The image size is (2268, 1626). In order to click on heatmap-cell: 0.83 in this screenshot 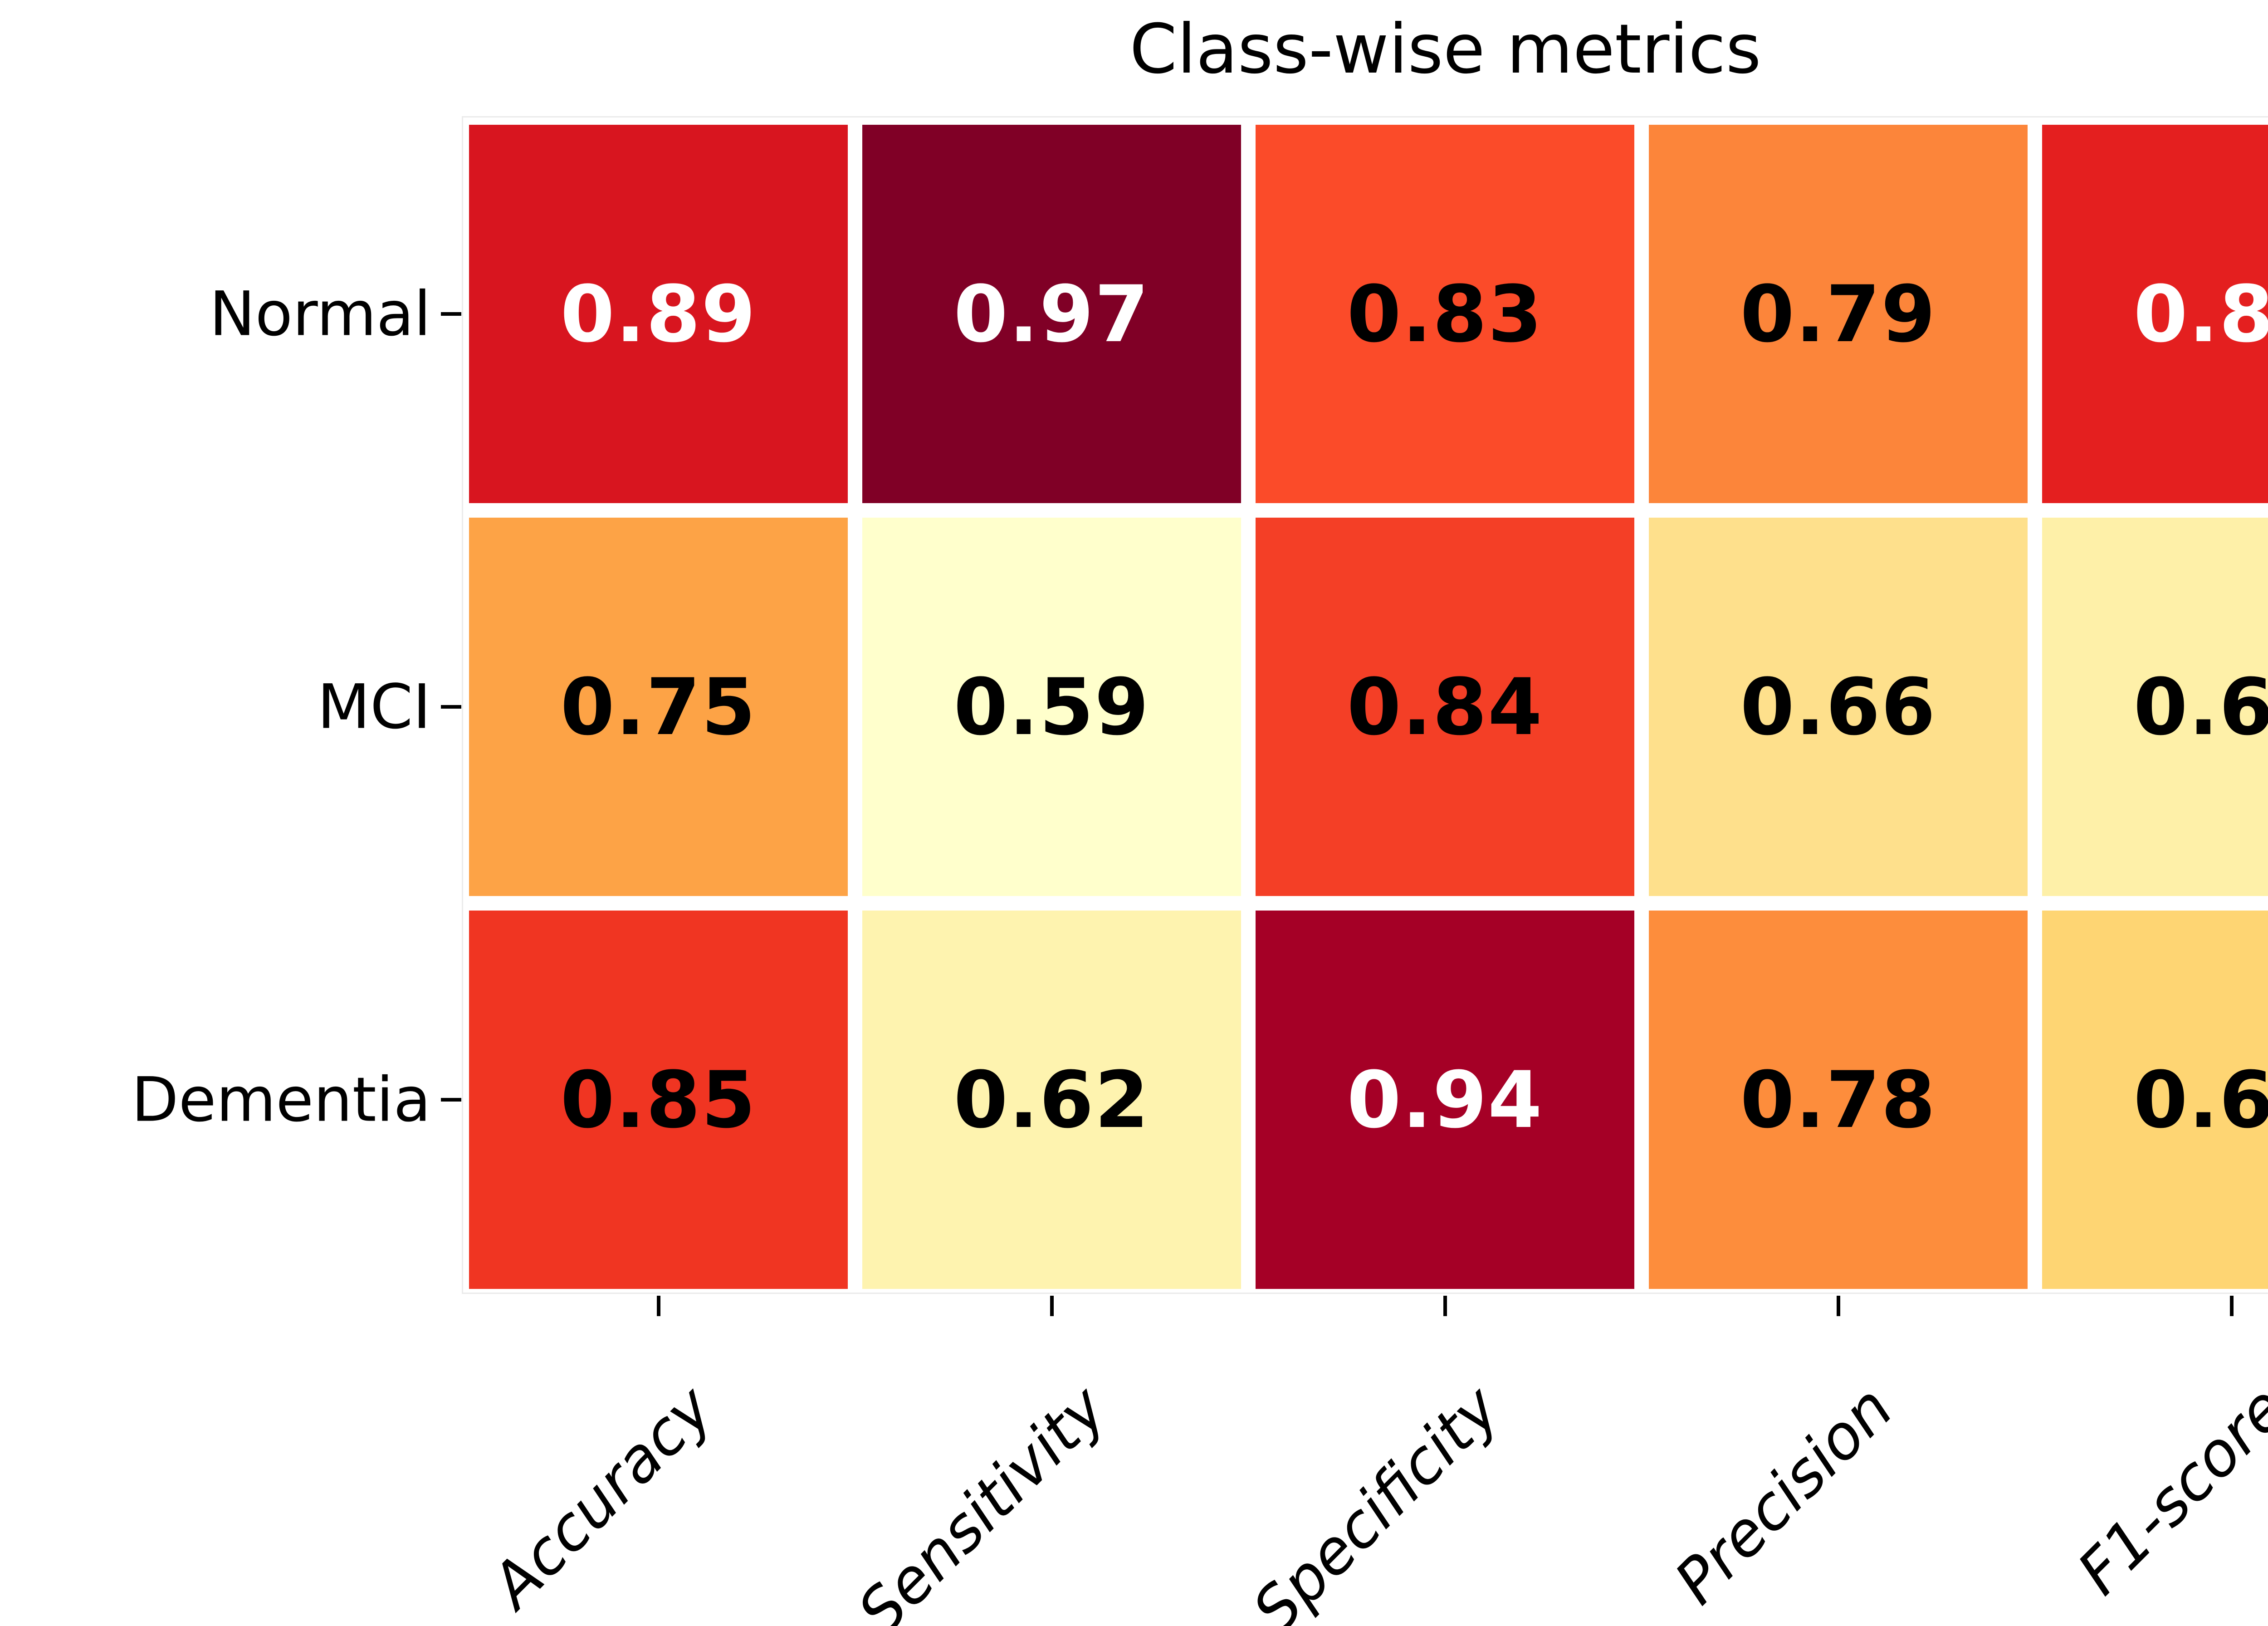, I will do `click(1445, 314)`.